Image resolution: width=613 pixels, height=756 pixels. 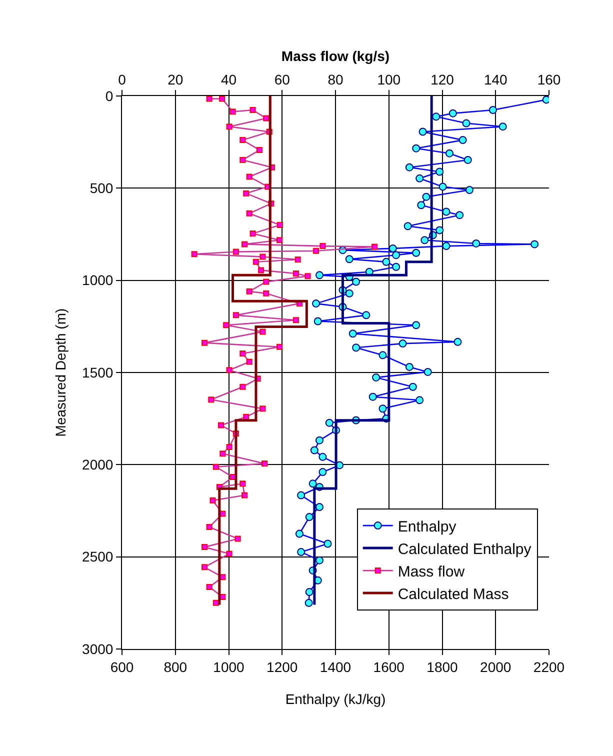 What do you see at coordinates (228, 79) in the screenshot?
I see `x2-tick-label: 40` at bounding box center [228, 79].